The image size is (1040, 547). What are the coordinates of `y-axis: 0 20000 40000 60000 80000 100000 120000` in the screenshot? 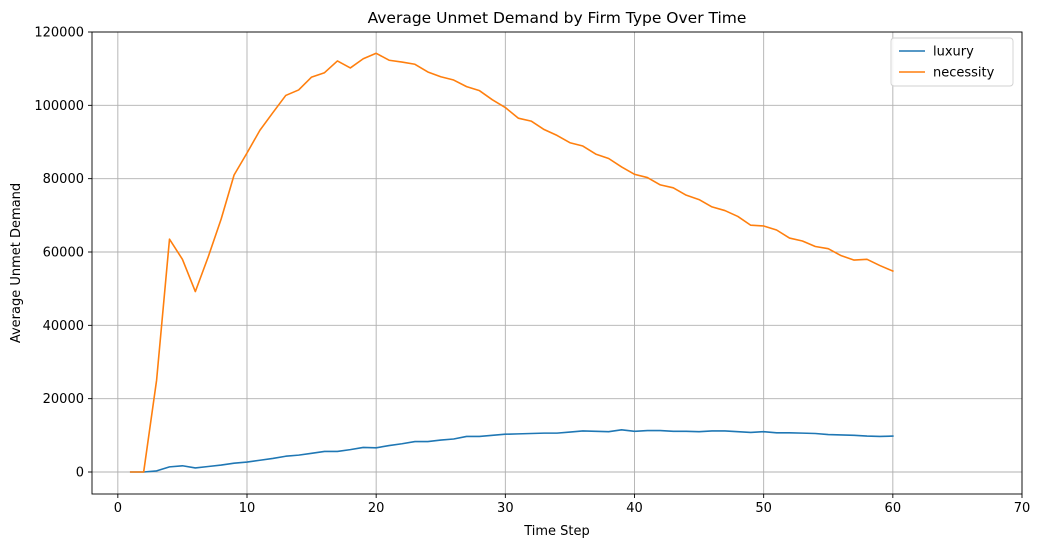 It's located at (63, 253).